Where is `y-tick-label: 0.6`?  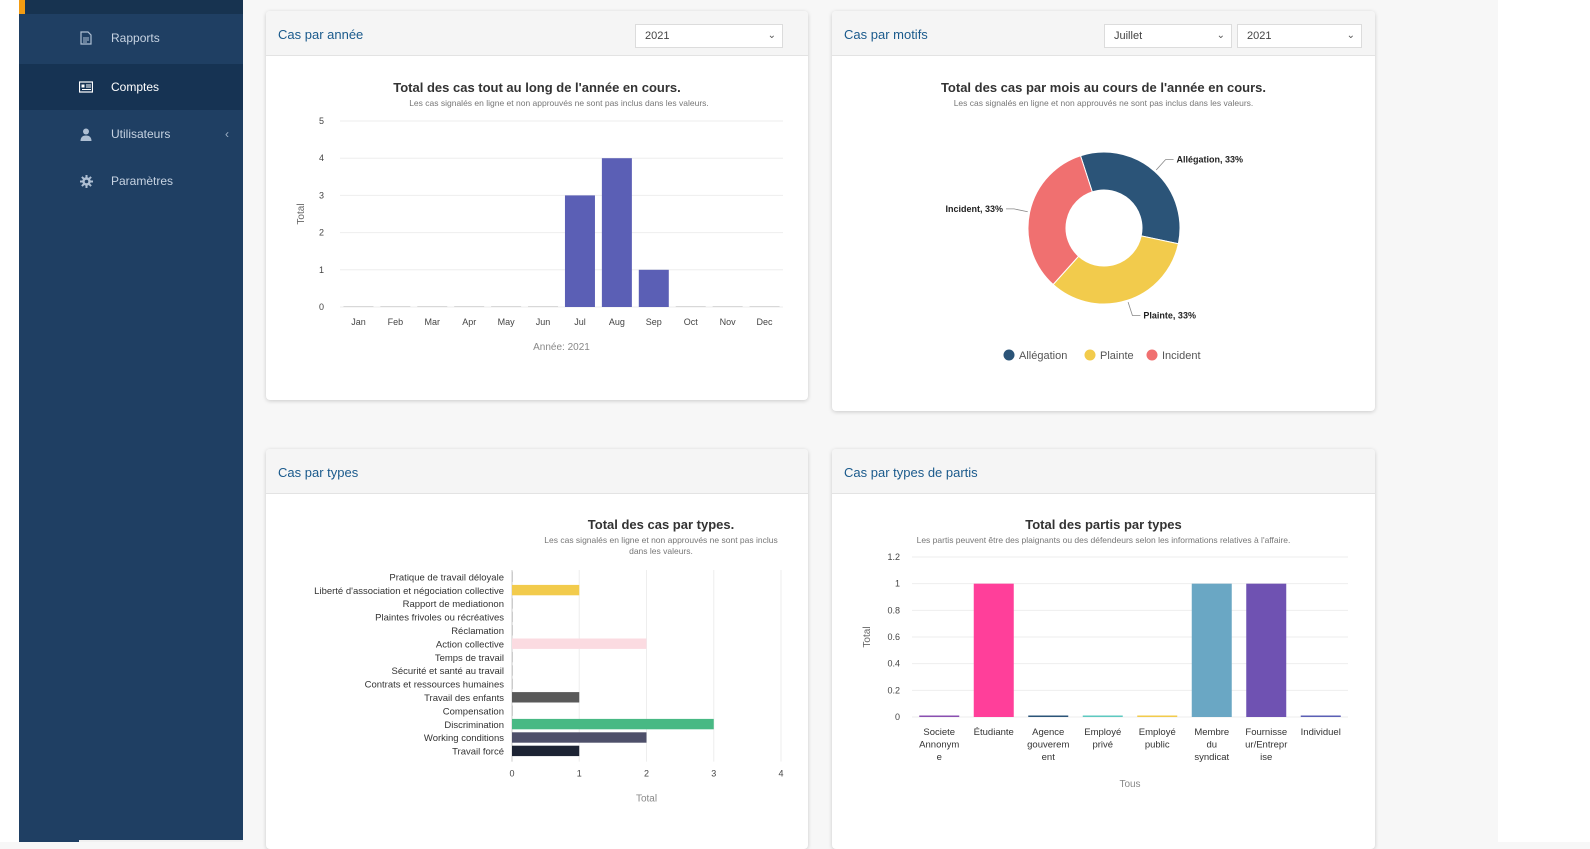
y-tick-label: 0.6 is located at coordinates (893, 637).